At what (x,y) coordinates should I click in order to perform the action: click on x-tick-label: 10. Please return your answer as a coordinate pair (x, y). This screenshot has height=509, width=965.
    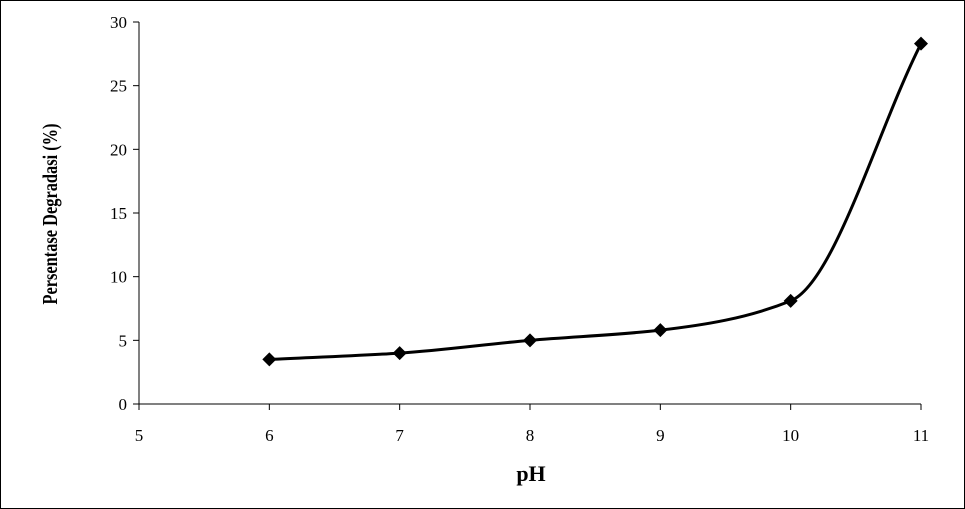
    Looking at the image, I should click on (790, 435).